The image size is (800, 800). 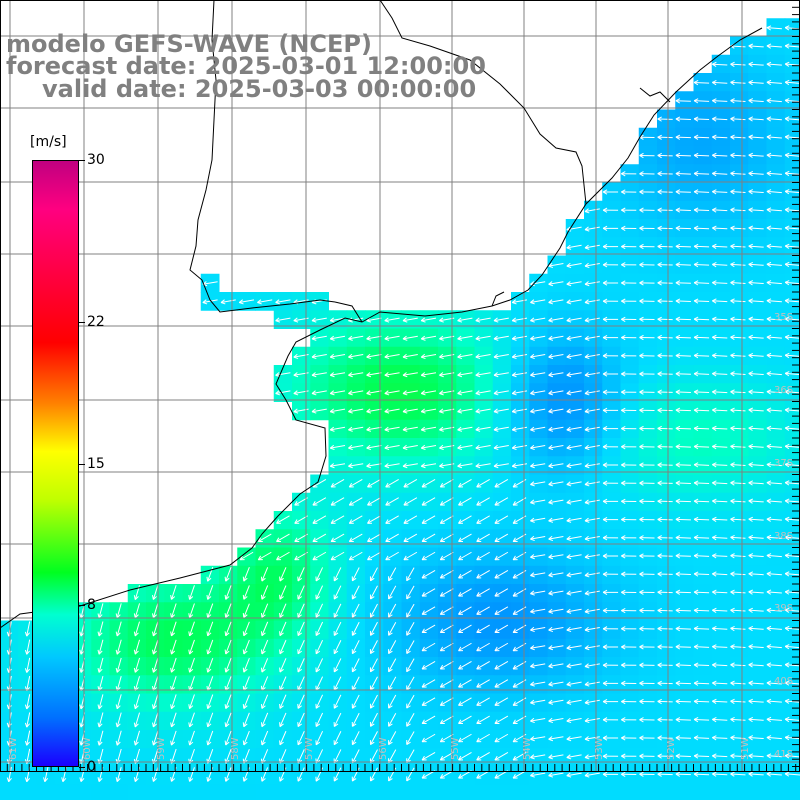 What do you see at coordinates (13, 748) in the screenshot?
I see `longitude-label: 61W` at bounding box center [13, 748].